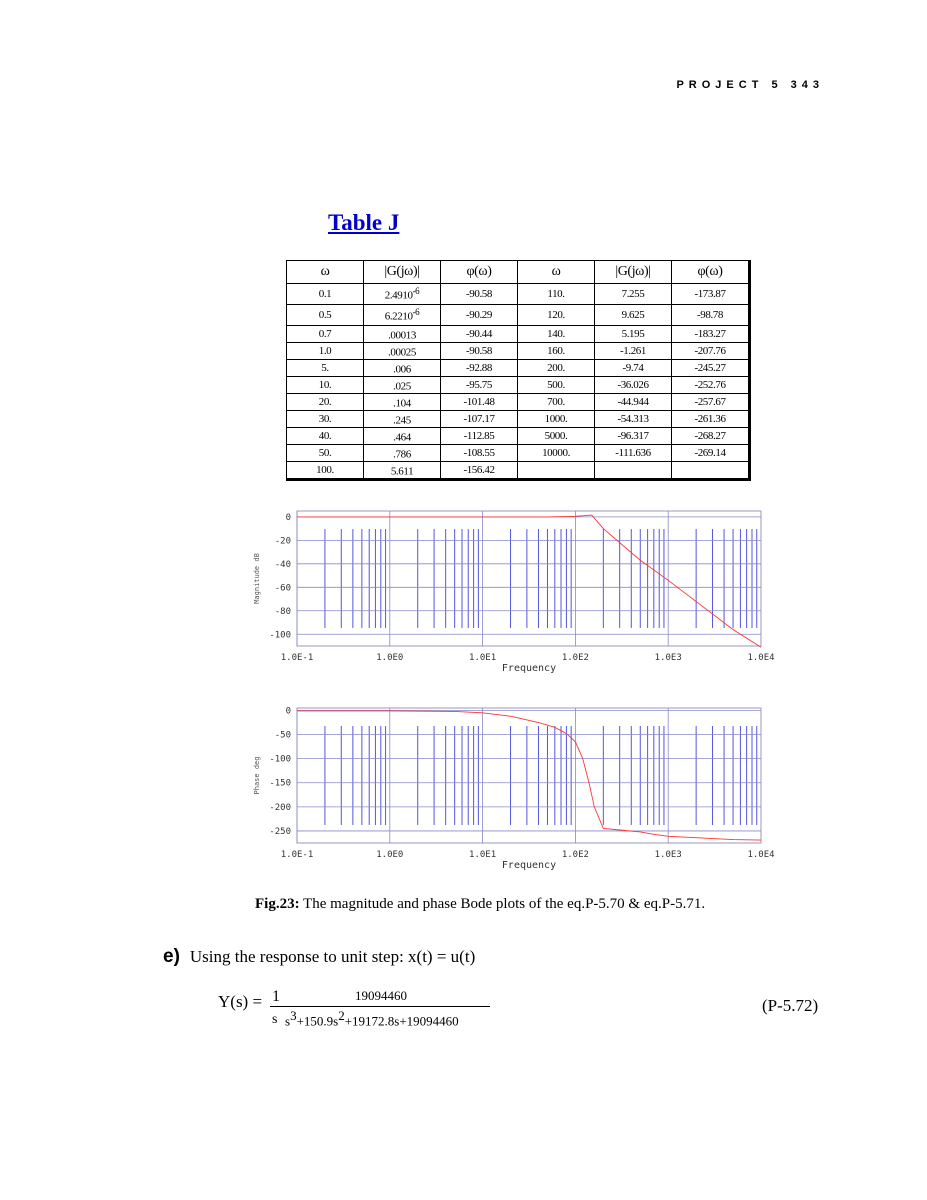 This screenshot has width=927, height=1200. What do you see at coordinates (325, 351) in the screenshot?
I see `table-cell: 1.0` at bounding box center [325, 351].